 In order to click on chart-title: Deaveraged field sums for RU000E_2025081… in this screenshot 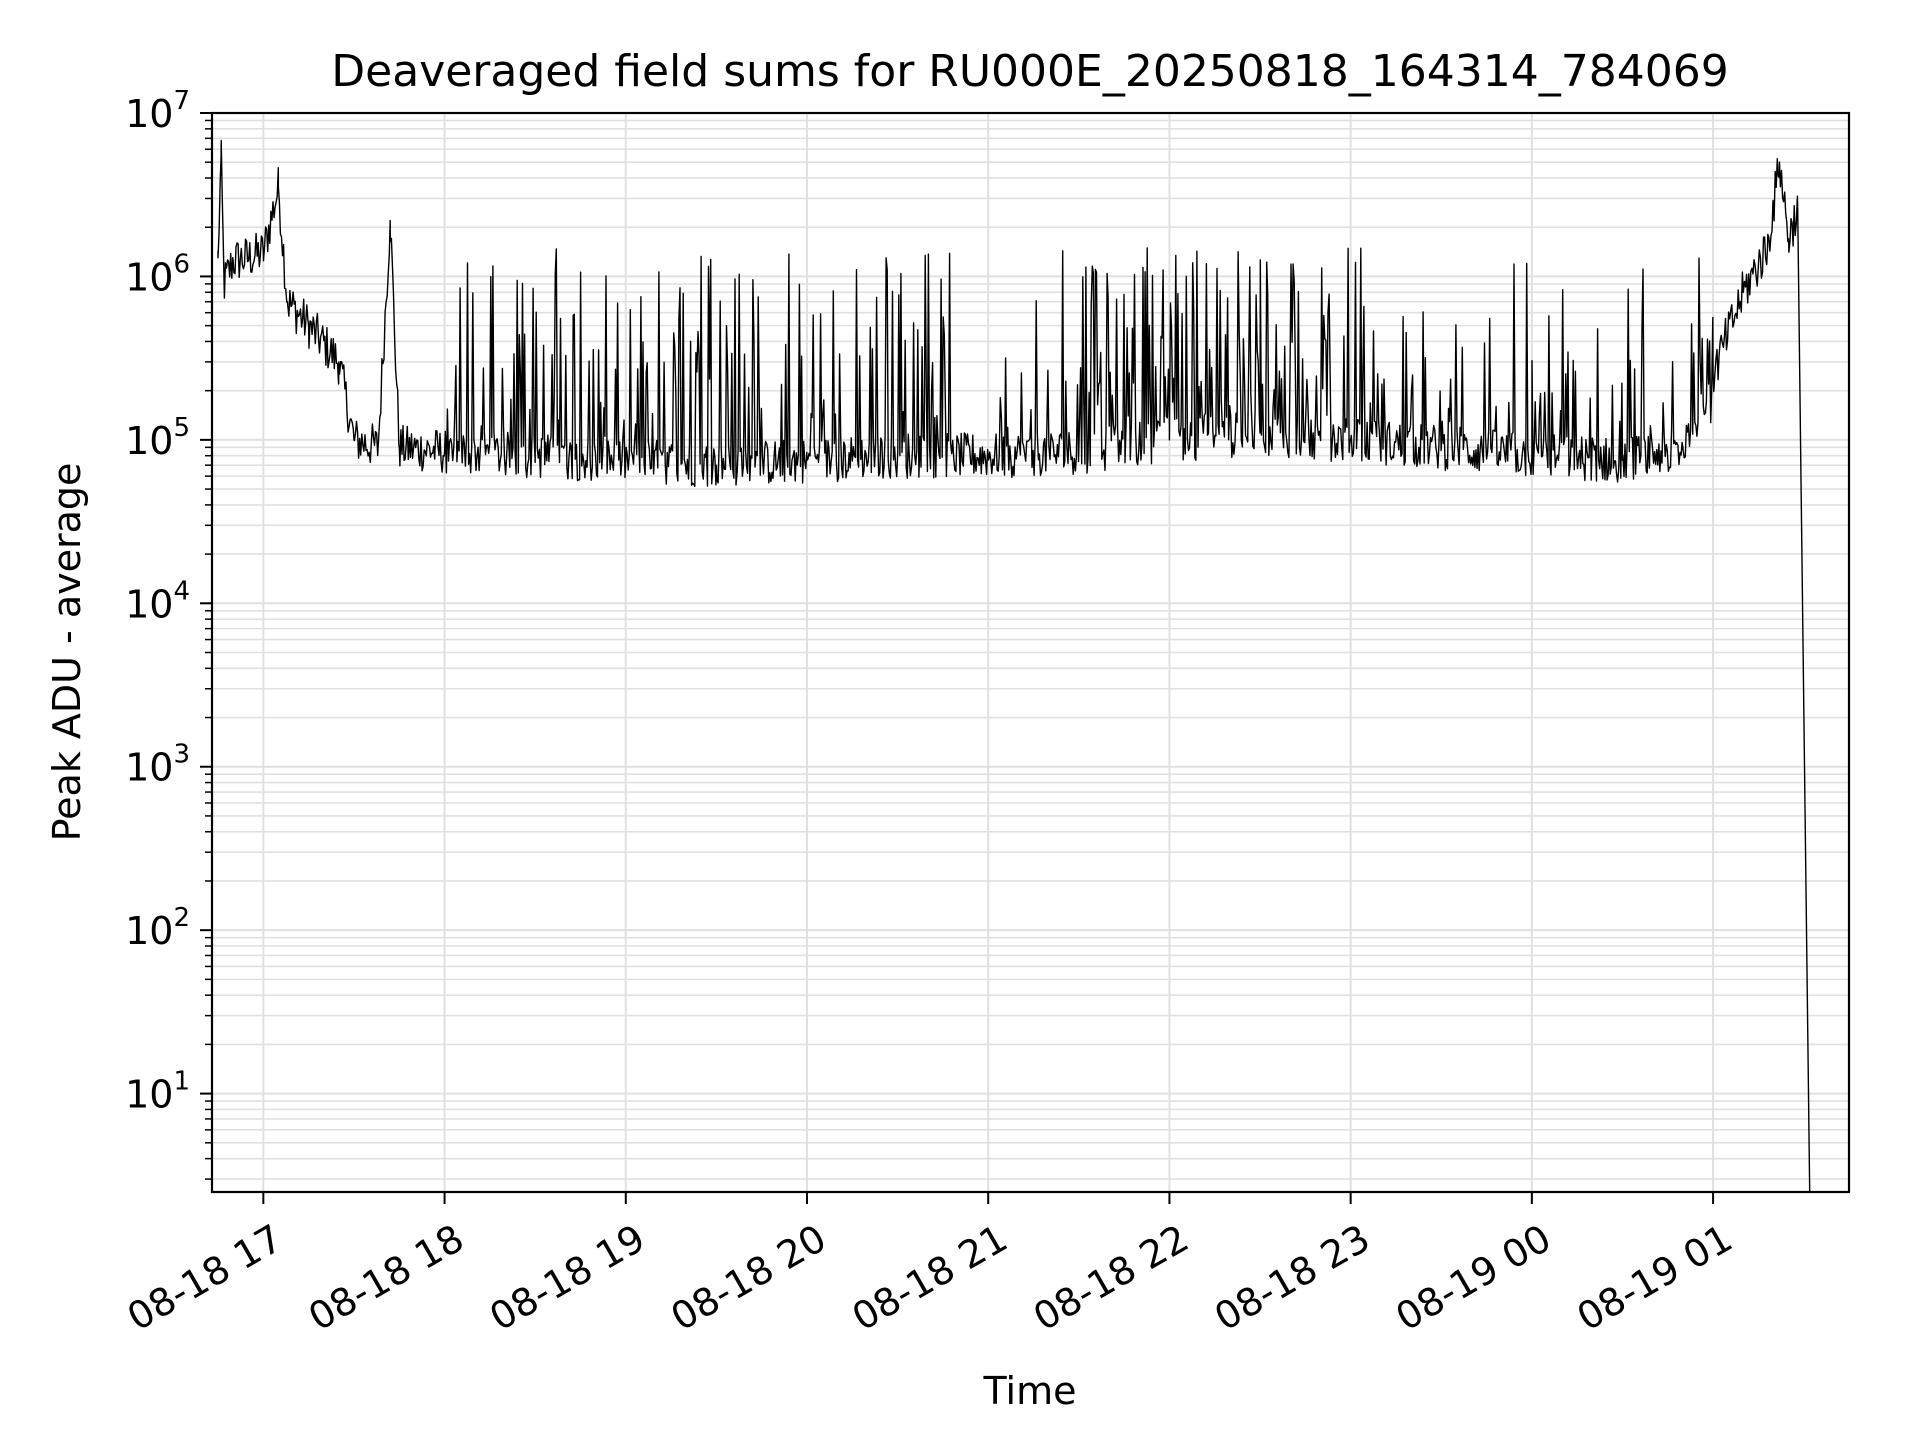, I will do `click(1029, 71)`.